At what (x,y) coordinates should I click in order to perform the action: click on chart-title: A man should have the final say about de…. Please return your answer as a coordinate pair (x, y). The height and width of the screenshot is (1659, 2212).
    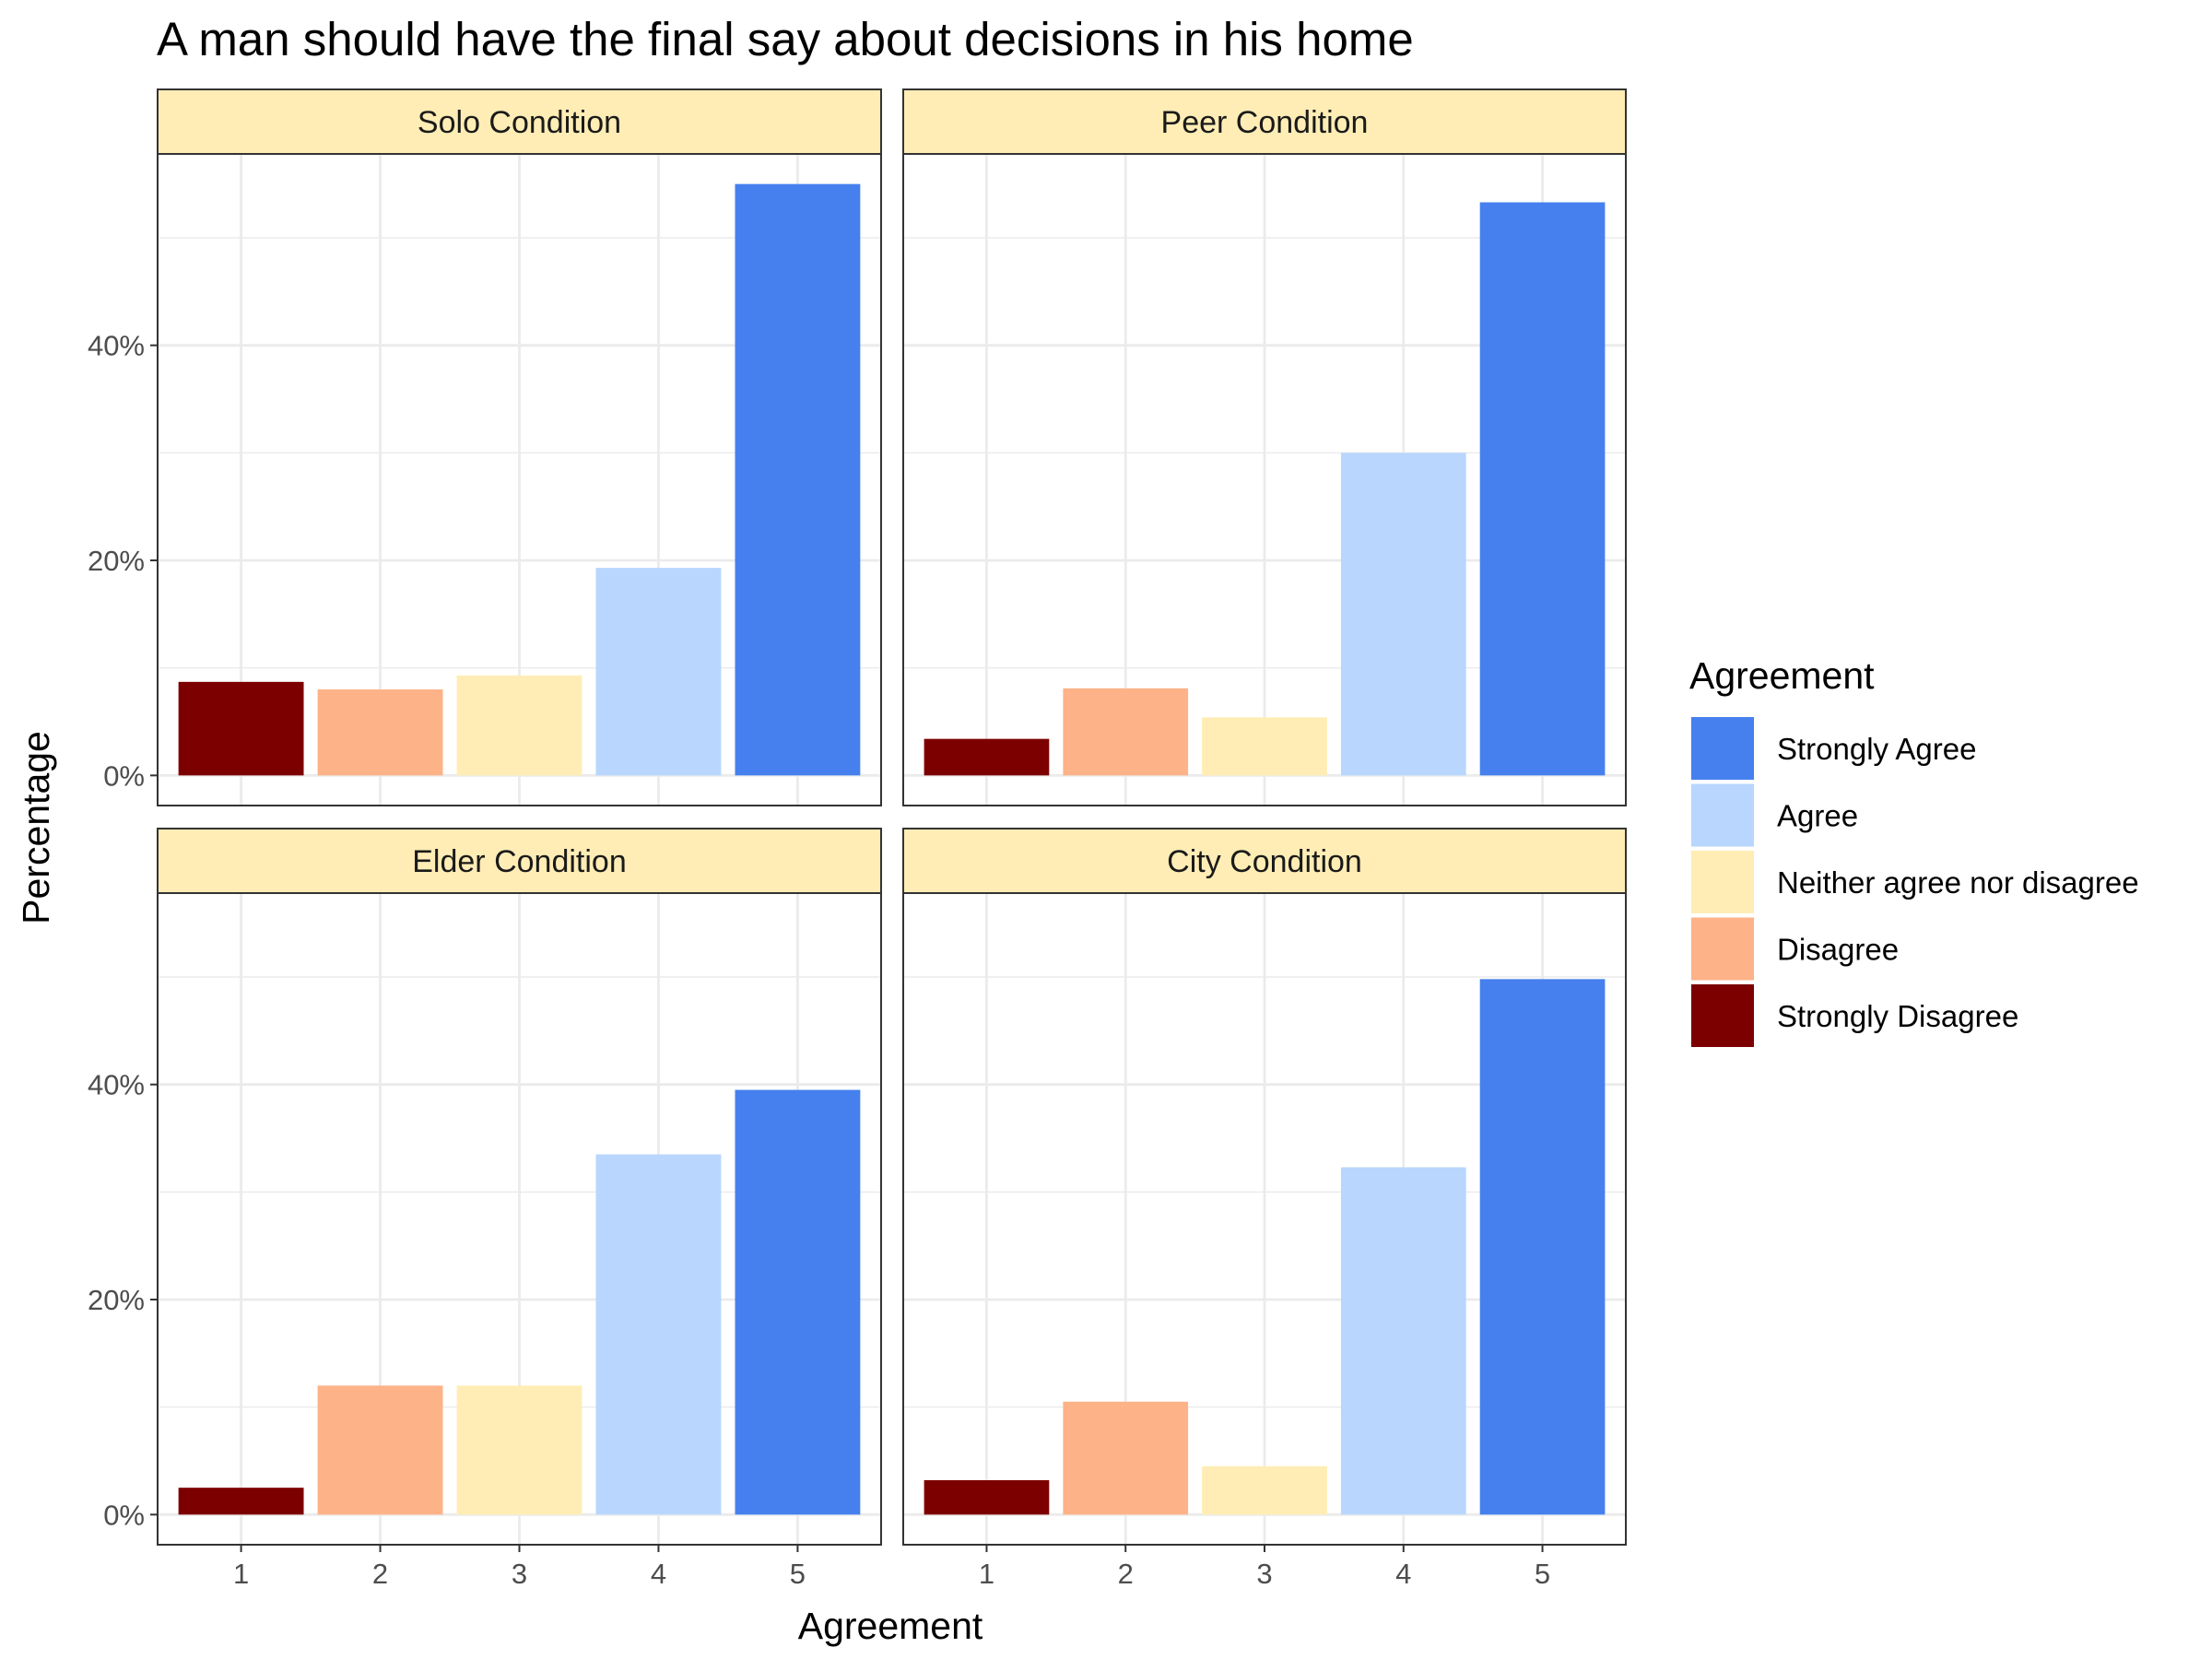
    Looking at the image, I should click on (785, 39).